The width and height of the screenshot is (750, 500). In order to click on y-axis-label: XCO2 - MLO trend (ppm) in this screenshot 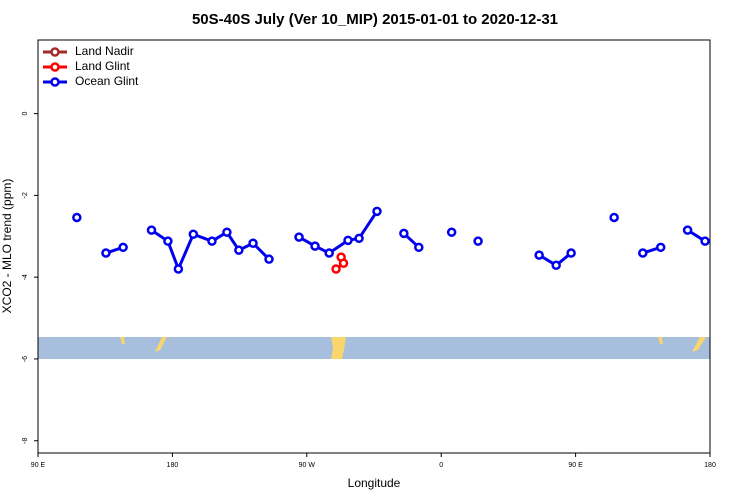, I will do `click(7, 246)`.